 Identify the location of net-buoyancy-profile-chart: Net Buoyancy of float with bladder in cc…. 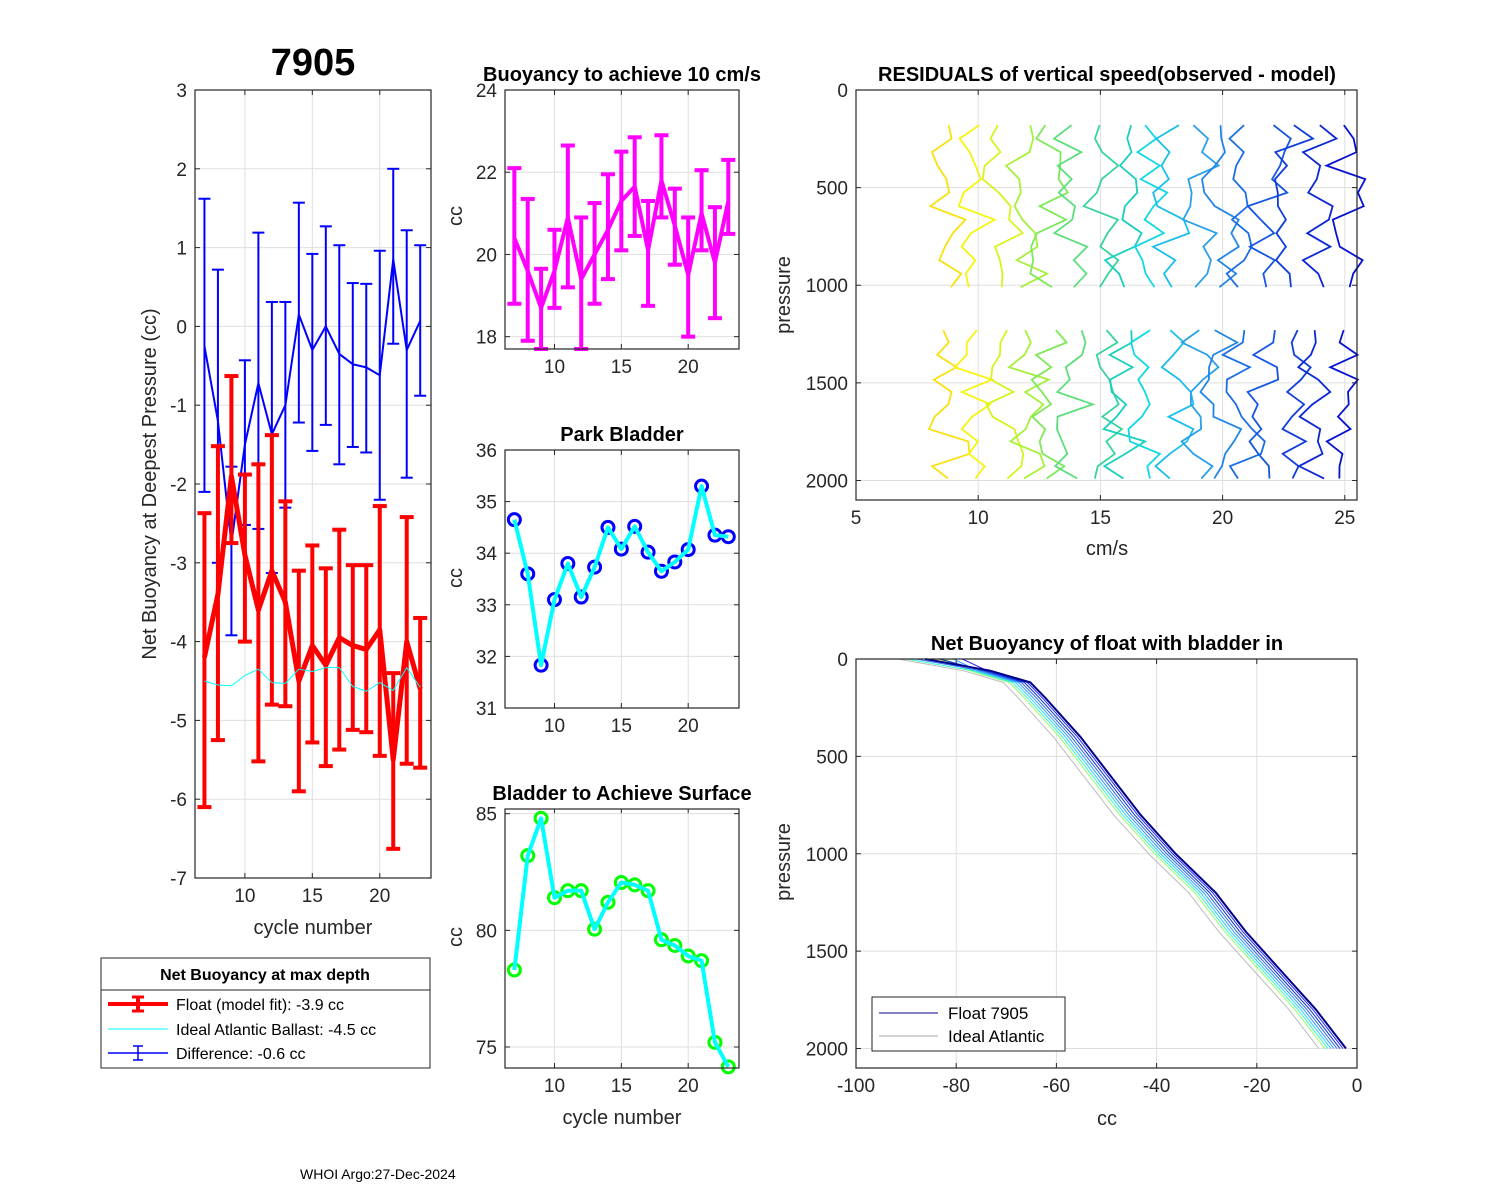
(1028, 881).